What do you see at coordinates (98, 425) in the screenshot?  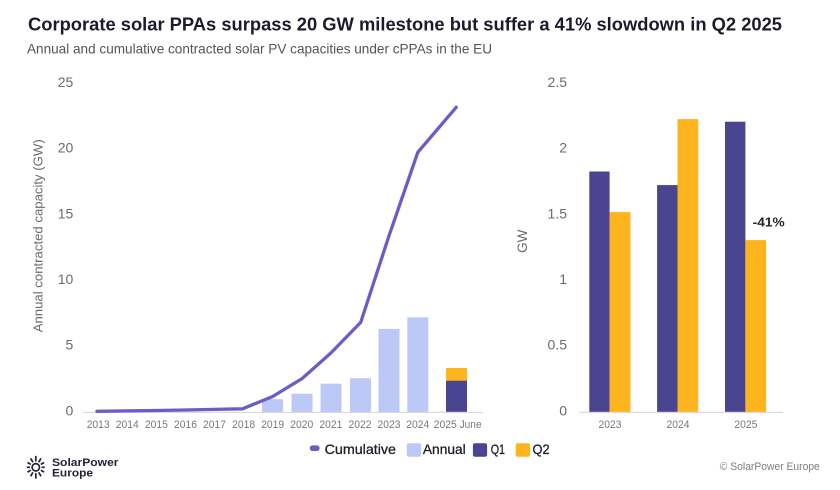 I see `svg-text: 2013` at bounding box center [98, 425].